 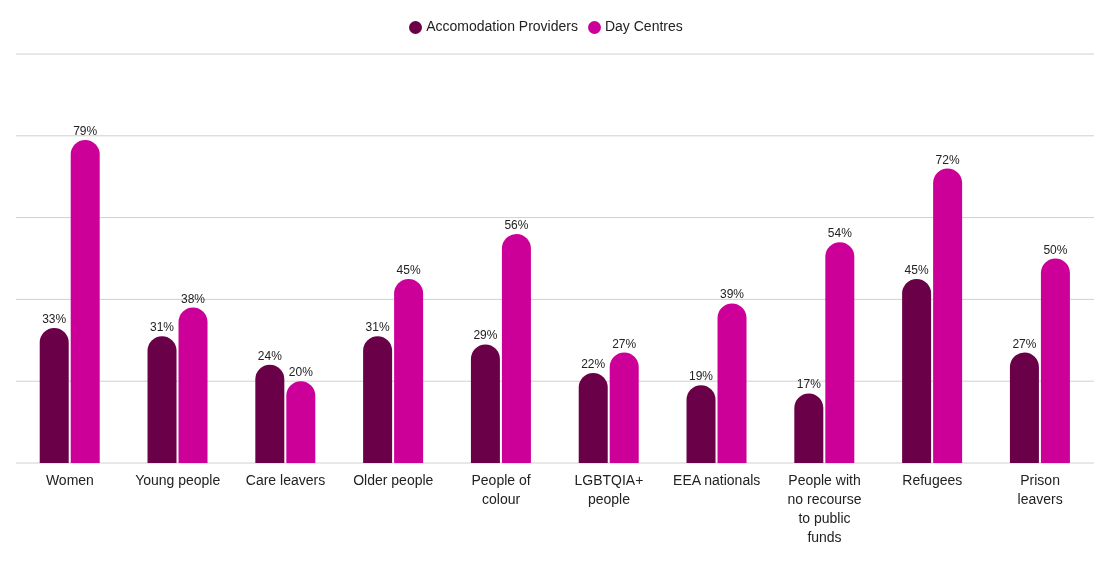 I want to click on x-tick-label: Older people, so click(x=393, y=480).